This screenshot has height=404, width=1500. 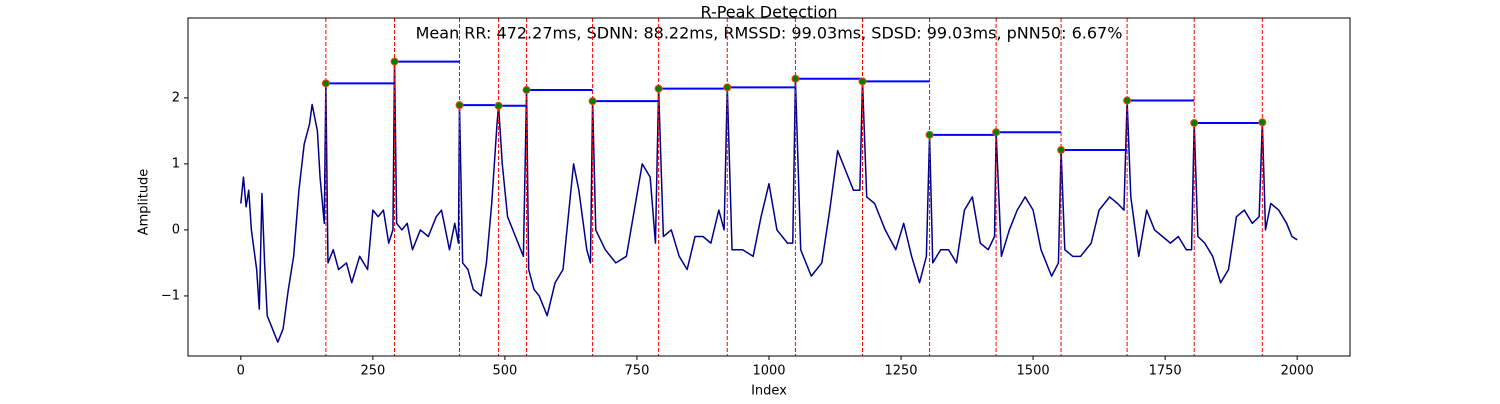 What do you see at coordinates (1297, 371) in the screenshot?
I see `x-tick-label: 2000` at bounding box center [1297, 371].